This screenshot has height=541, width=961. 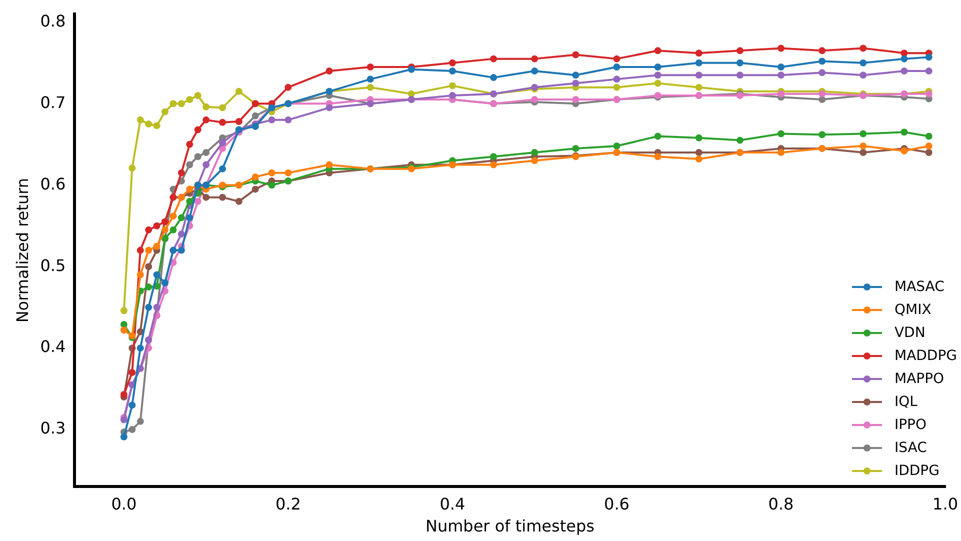 What do you see at coordinates (910, 424) in the screenshot?
I see `legend-label: IPPO` at bounding box center [910, 424].